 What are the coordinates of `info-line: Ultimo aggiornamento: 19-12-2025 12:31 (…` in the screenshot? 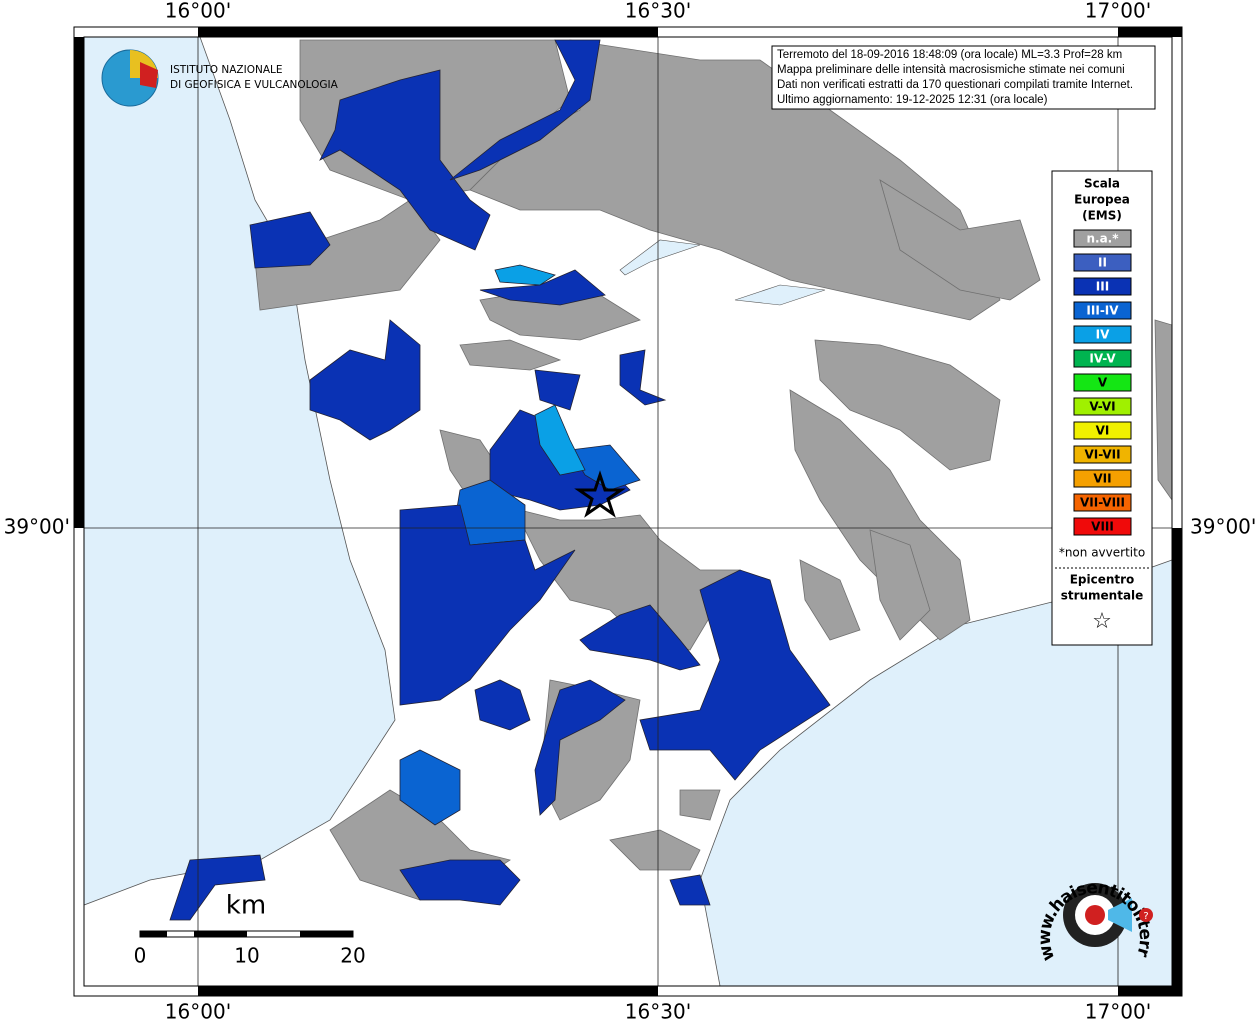 It's located at (912, 100).